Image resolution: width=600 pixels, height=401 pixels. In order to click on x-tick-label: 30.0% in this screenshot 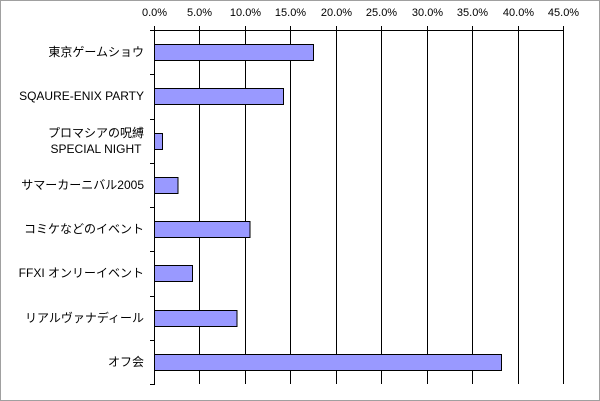, I will do `click(427, 13)`.